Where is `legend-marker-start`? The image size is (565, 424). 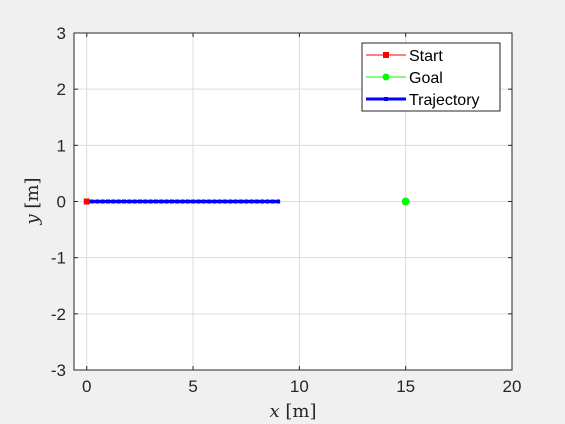 legend-marker-start is located at coordinates (386, 55).